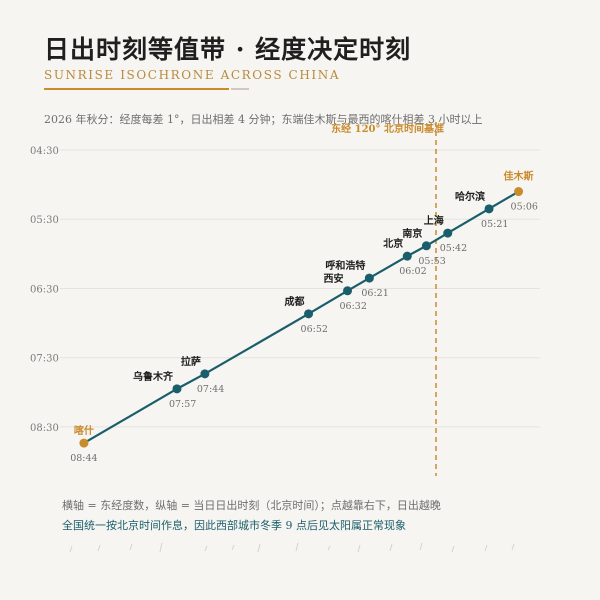 The width and height of the screenshot is (600, 600). Describe the element at coordinates (234, 525) in the screenshot. I see `chart-remark: 全国统一按北京时间作息，因此西部城市冬季 9 点后见太阳属正常现象` at that location.